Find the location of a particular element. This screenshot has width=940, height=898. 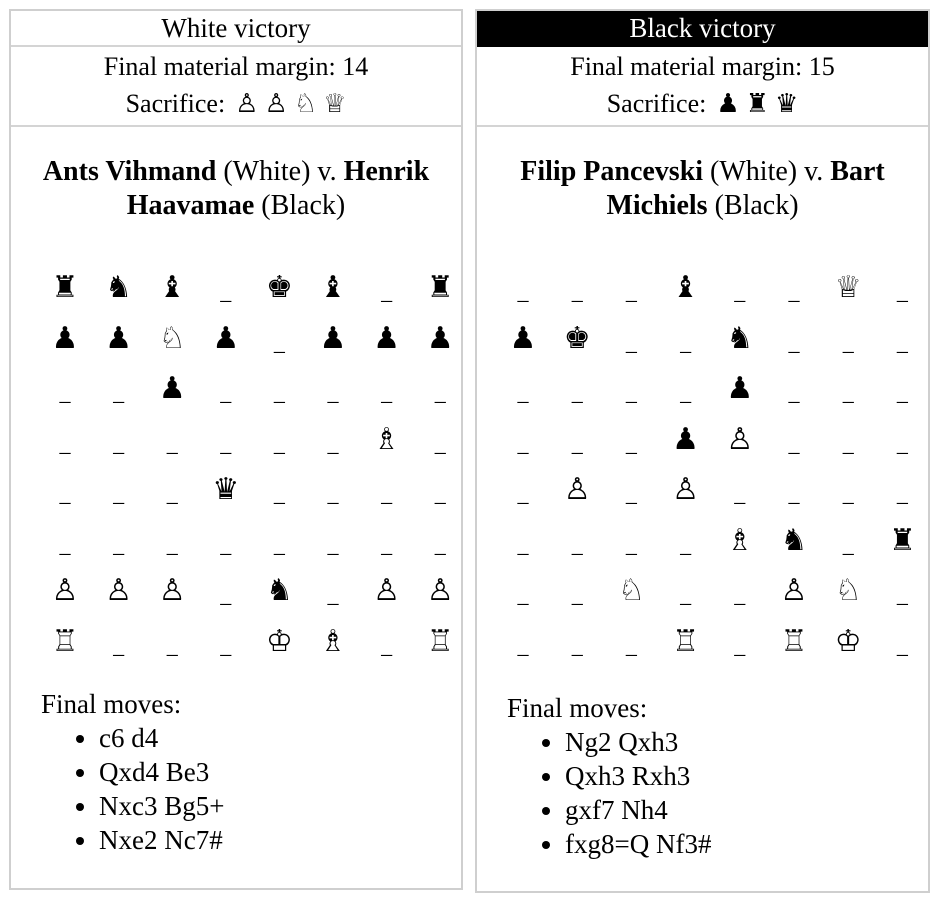

sacrifice-piece: ♜ is located at coordinates (757, 104).